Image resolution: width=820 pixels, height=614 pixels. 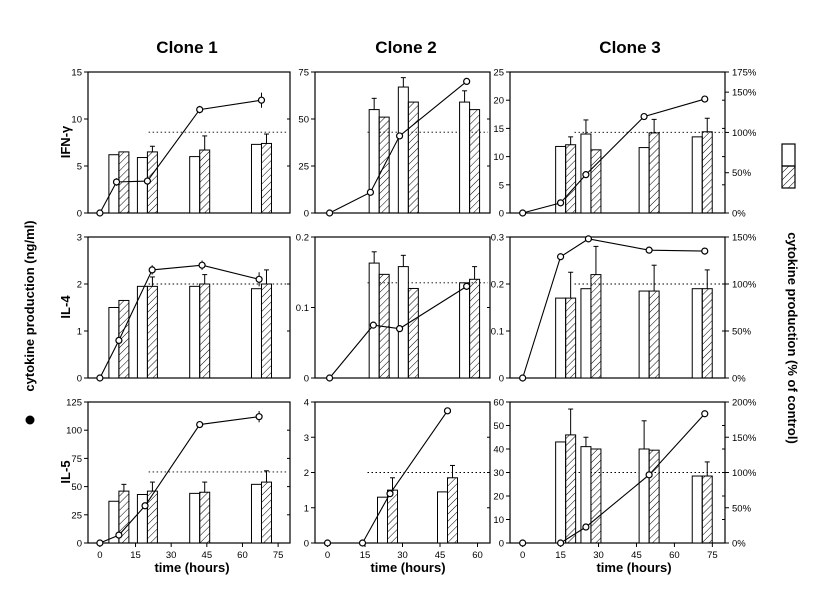 What do you see at coordinates (522, 555) in the screenshot?
I see `x-tick-label: 0` at bounding box center [522, 555].